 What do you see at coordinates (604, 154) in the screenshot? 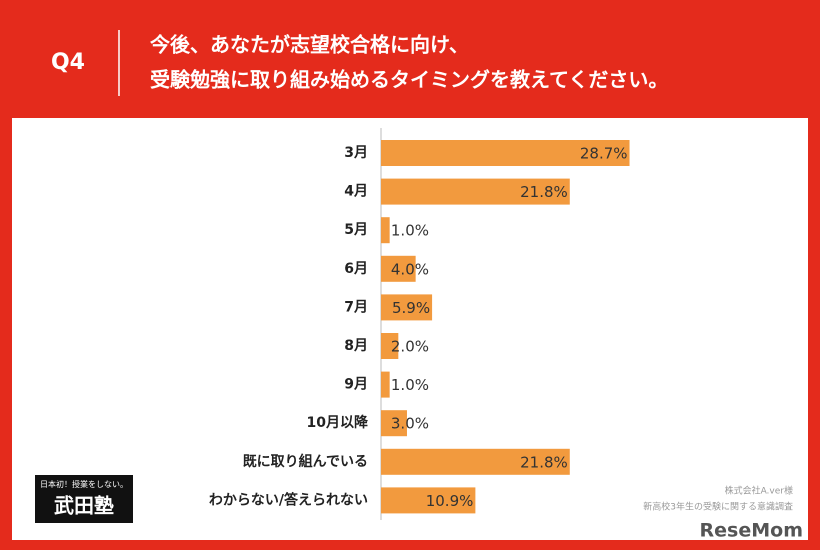
I see `value-label: 28.7%` at bounding box center [604, 154].